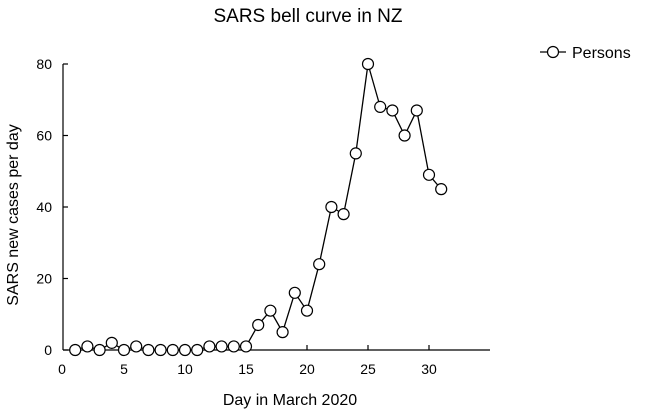  What do you see at coordinates (13, 214) in the screenshot?
I see `y-axis-label: SARS new cases per day` at bounding box center [13, 214].